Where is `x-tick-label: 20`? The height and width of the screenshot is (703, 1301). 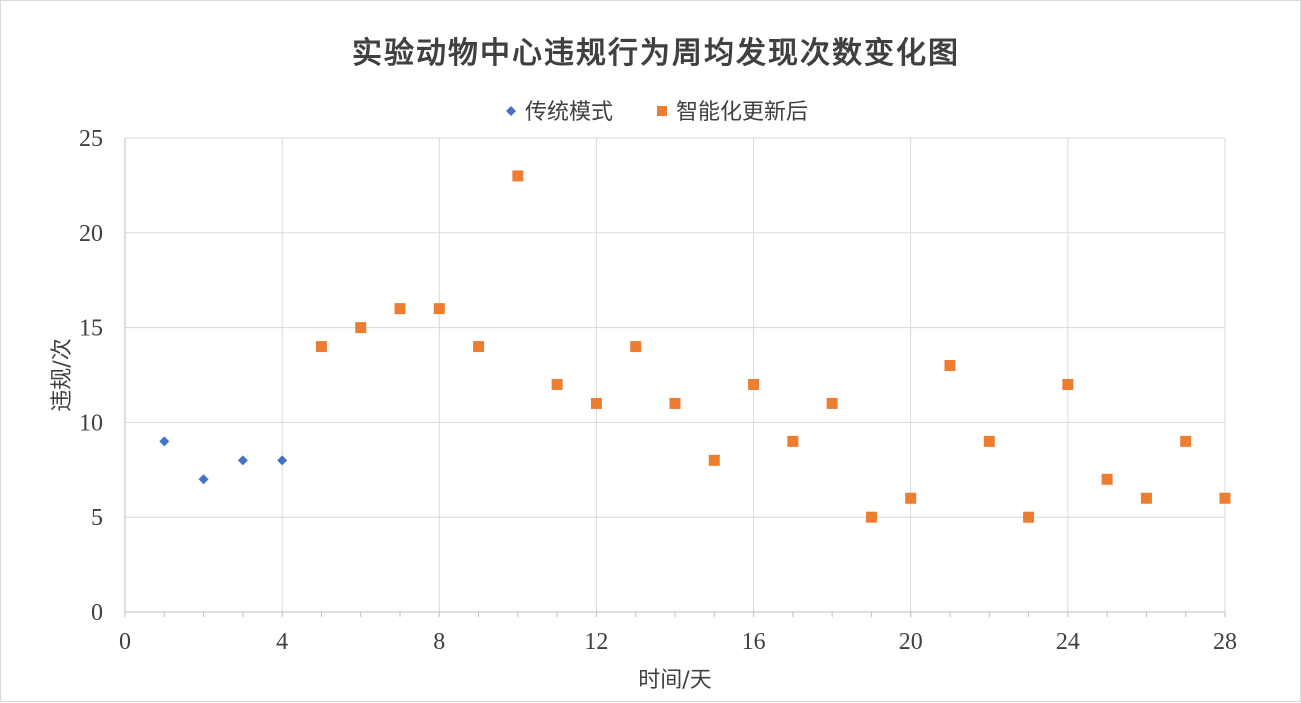
x-tick-label: 20 is located at coordinates (911, 642).